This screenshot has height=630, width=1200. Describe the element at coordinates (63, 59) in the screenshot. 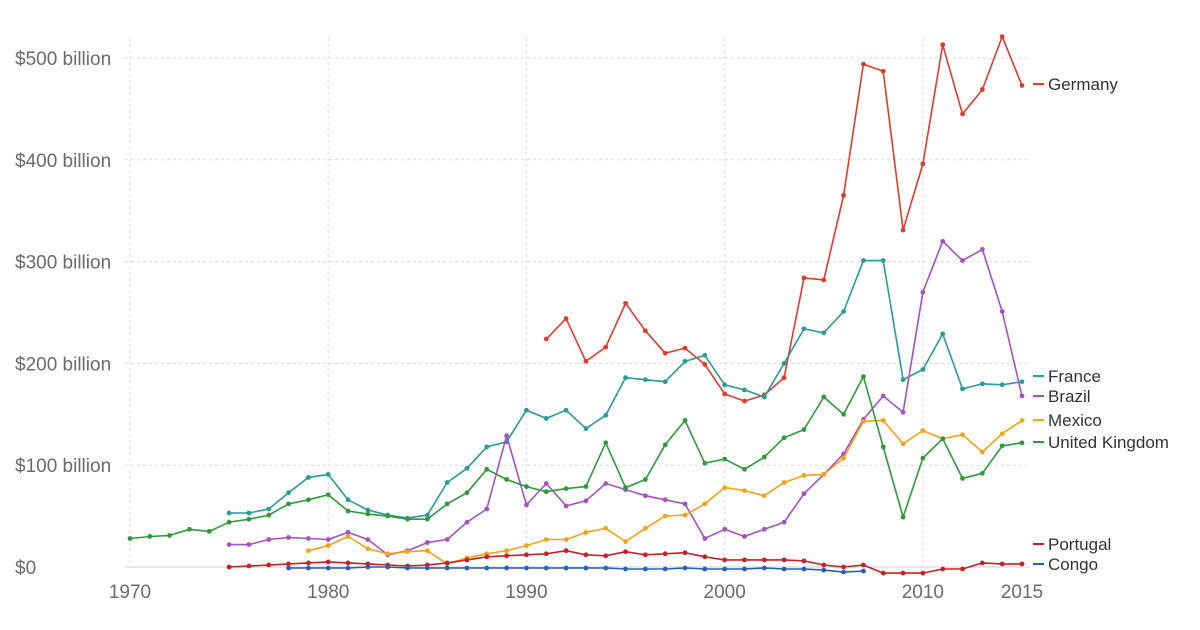

I see `y-tick-label: $500 billion` at that location.